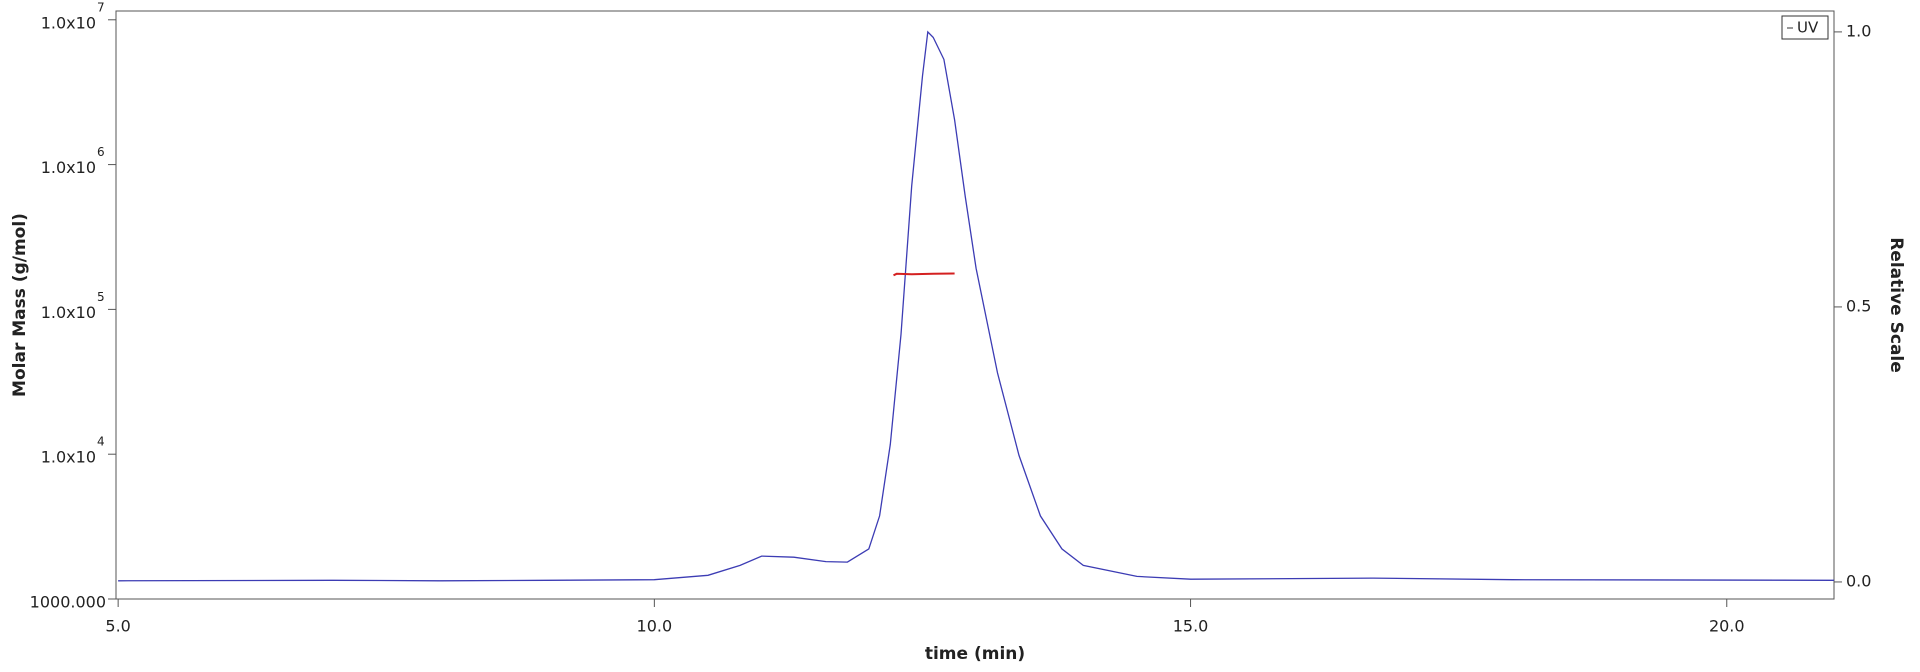 The image size is (1920, 672). I want to click on legend-box, so click(1805, 27).